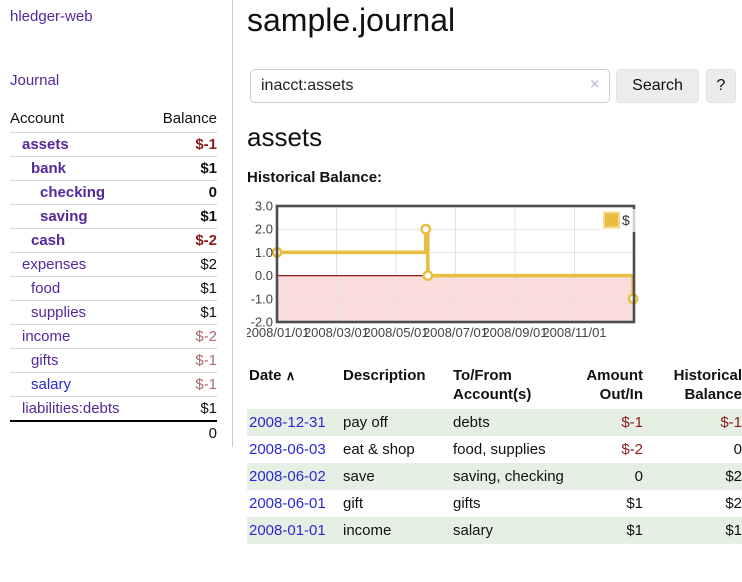 This screenshot has width=742, height=582. Describe the element at coordinates (287, 530) in the screenshot. I see `transaction-date-link: 2008-01-01` at that location.